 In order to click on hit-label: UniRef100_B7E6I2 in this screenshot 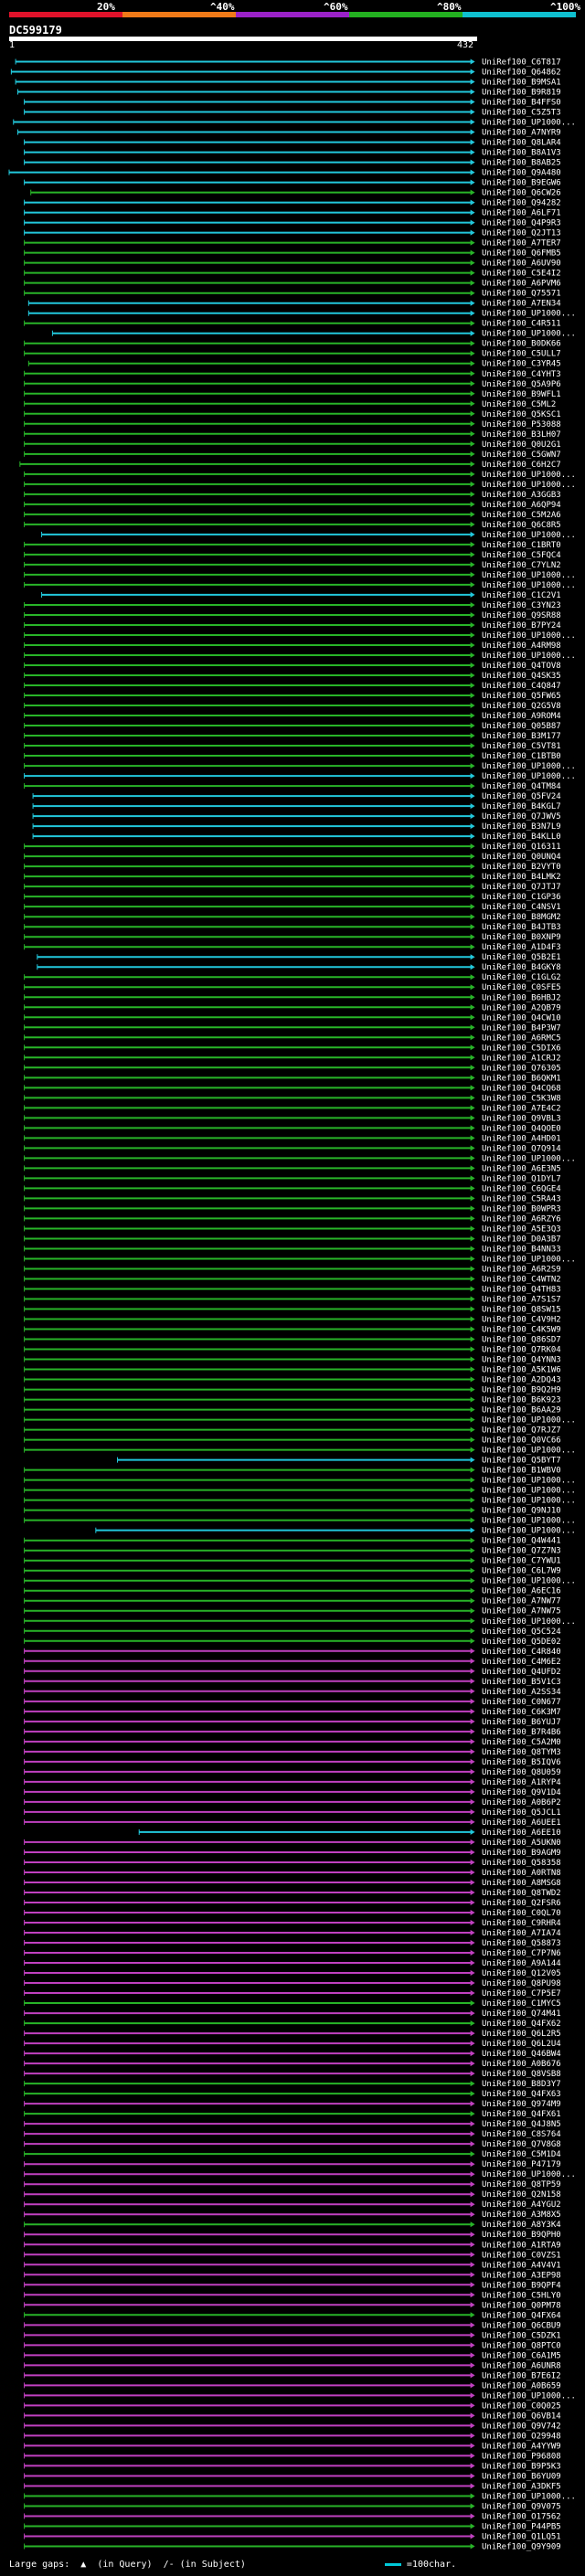, I will do `click(521, 2375)`.